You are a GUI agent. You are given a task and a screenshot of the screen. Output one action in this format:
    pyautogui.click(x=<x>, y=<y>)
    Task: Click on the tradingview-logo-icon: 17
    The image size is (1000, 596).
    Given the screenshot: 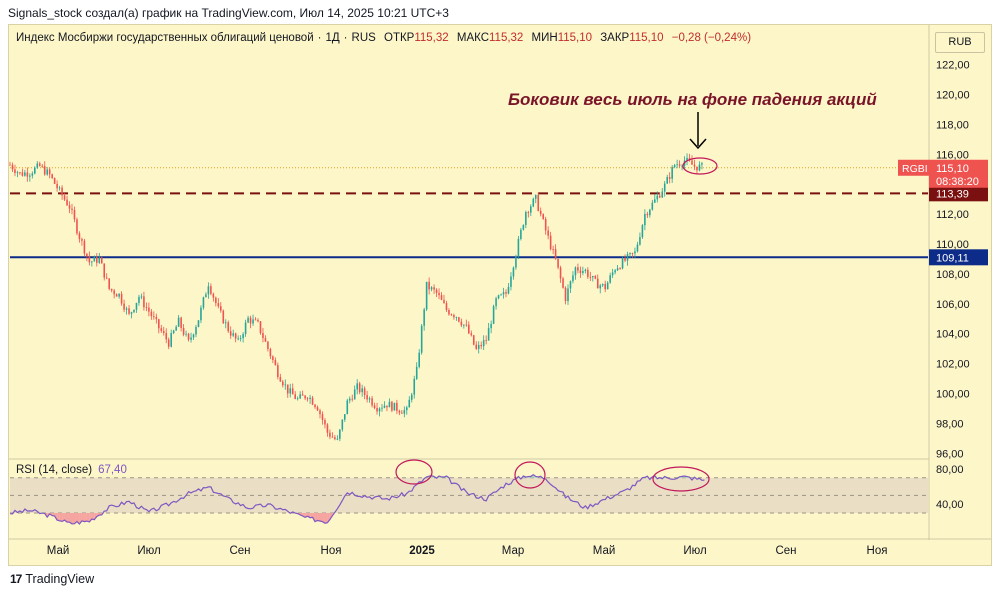 What is the action you would take?
    pyautogui.click(x=16, y=579)
    